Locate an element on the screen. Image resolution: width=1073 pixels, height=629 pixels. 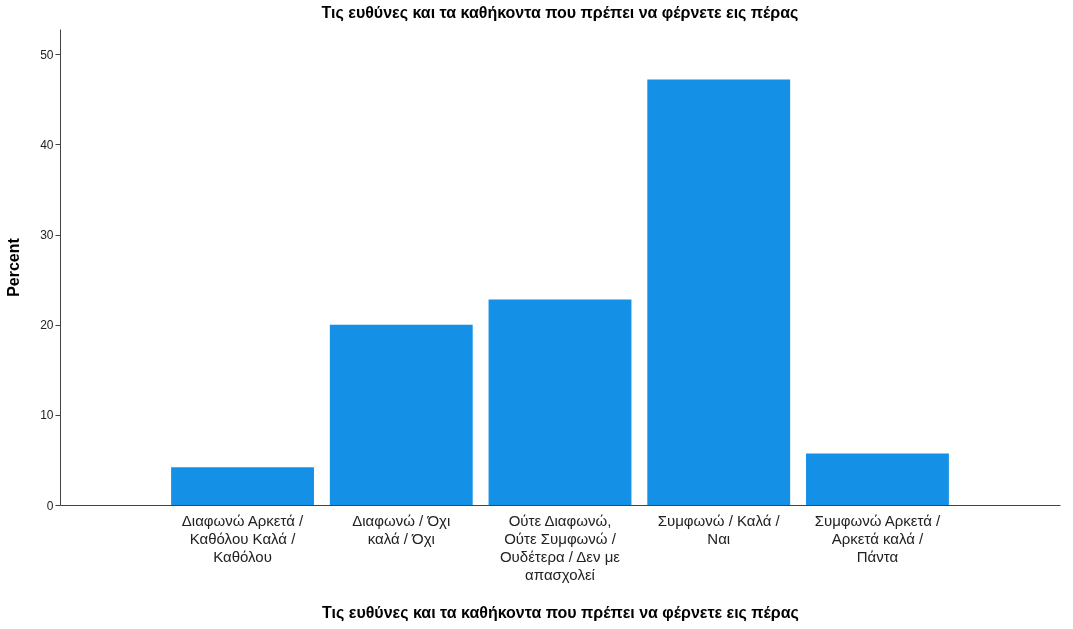
x-tick-label: Συμφωνώ Αρκετά / Αρκετά καλά / Πάντα is located at coordinates (878, 538).